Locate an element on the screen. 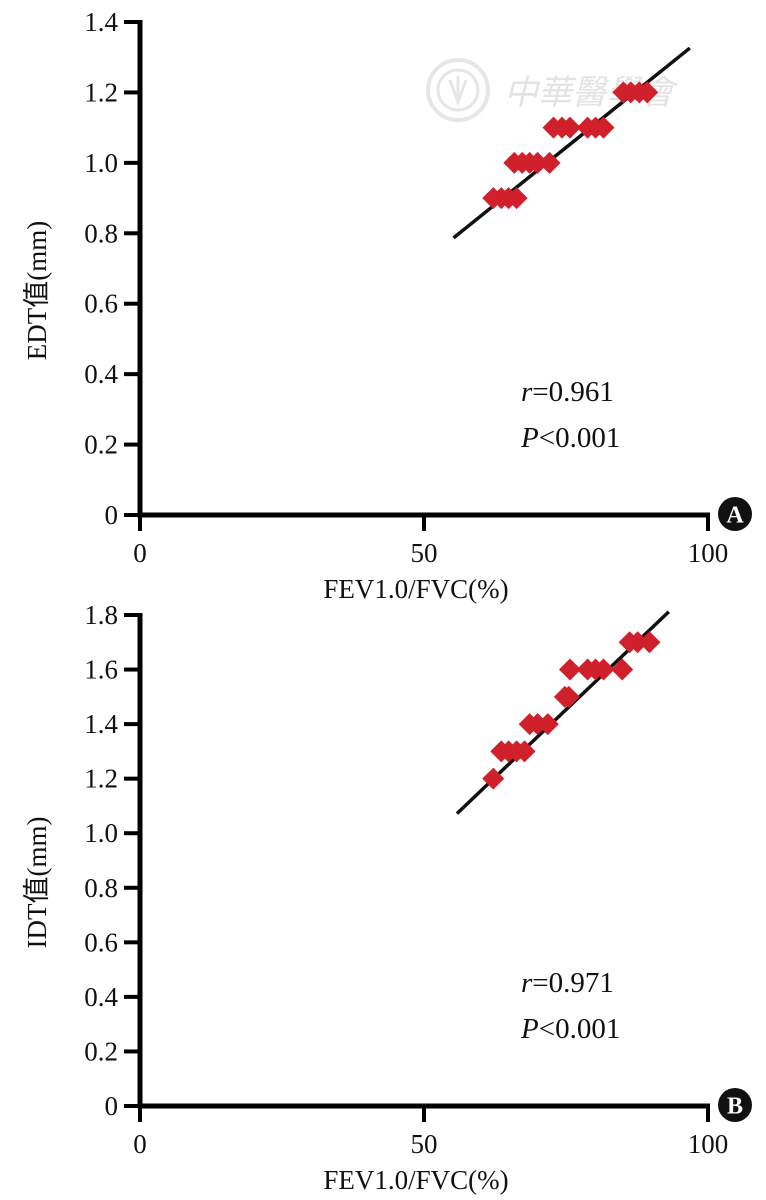  chart-a-r-number: =0.961 is located at coordinates (573, 392).